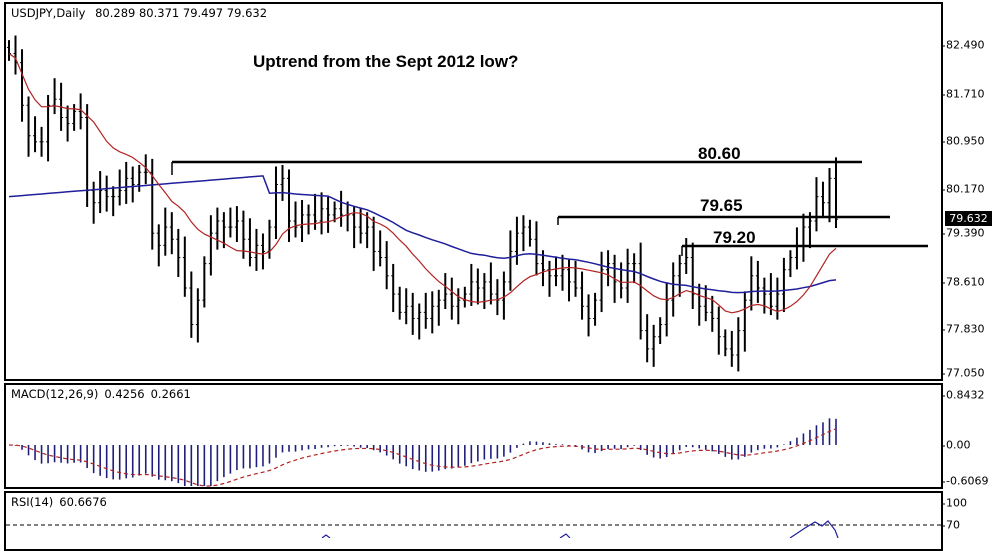  I want to click on rsi-tick: 100, so click(954, 503).